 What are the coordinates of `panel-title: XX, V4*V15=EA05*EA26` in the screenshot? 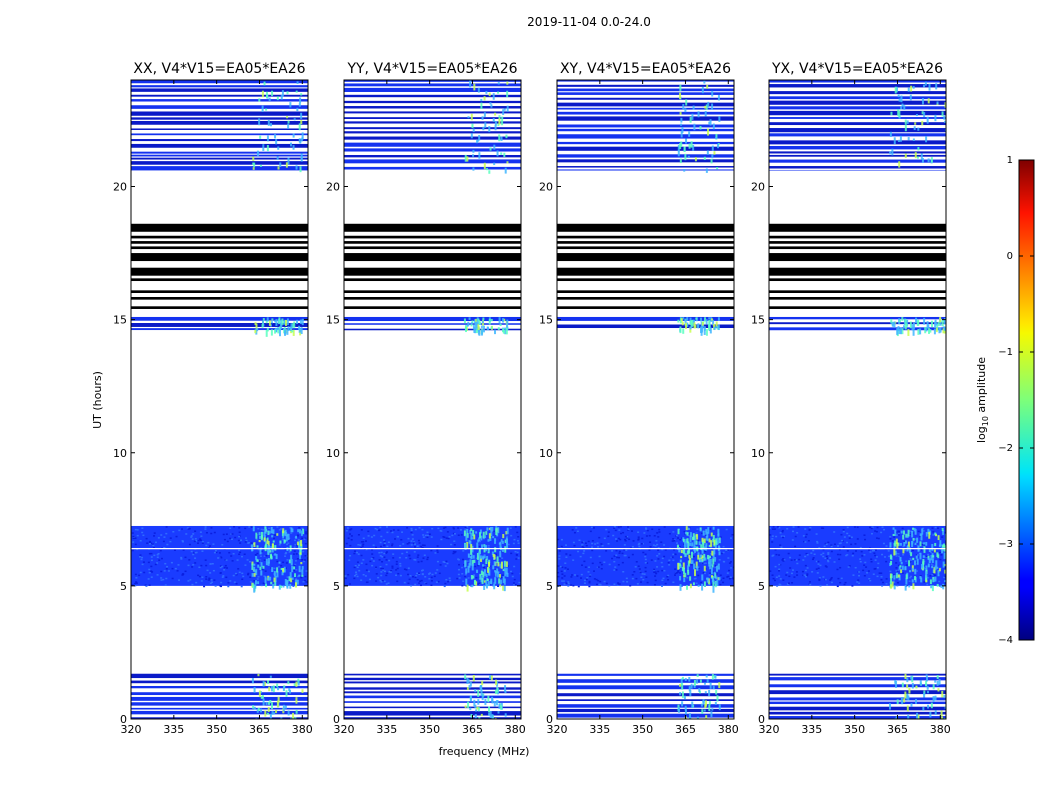 It's located at (219, 69).